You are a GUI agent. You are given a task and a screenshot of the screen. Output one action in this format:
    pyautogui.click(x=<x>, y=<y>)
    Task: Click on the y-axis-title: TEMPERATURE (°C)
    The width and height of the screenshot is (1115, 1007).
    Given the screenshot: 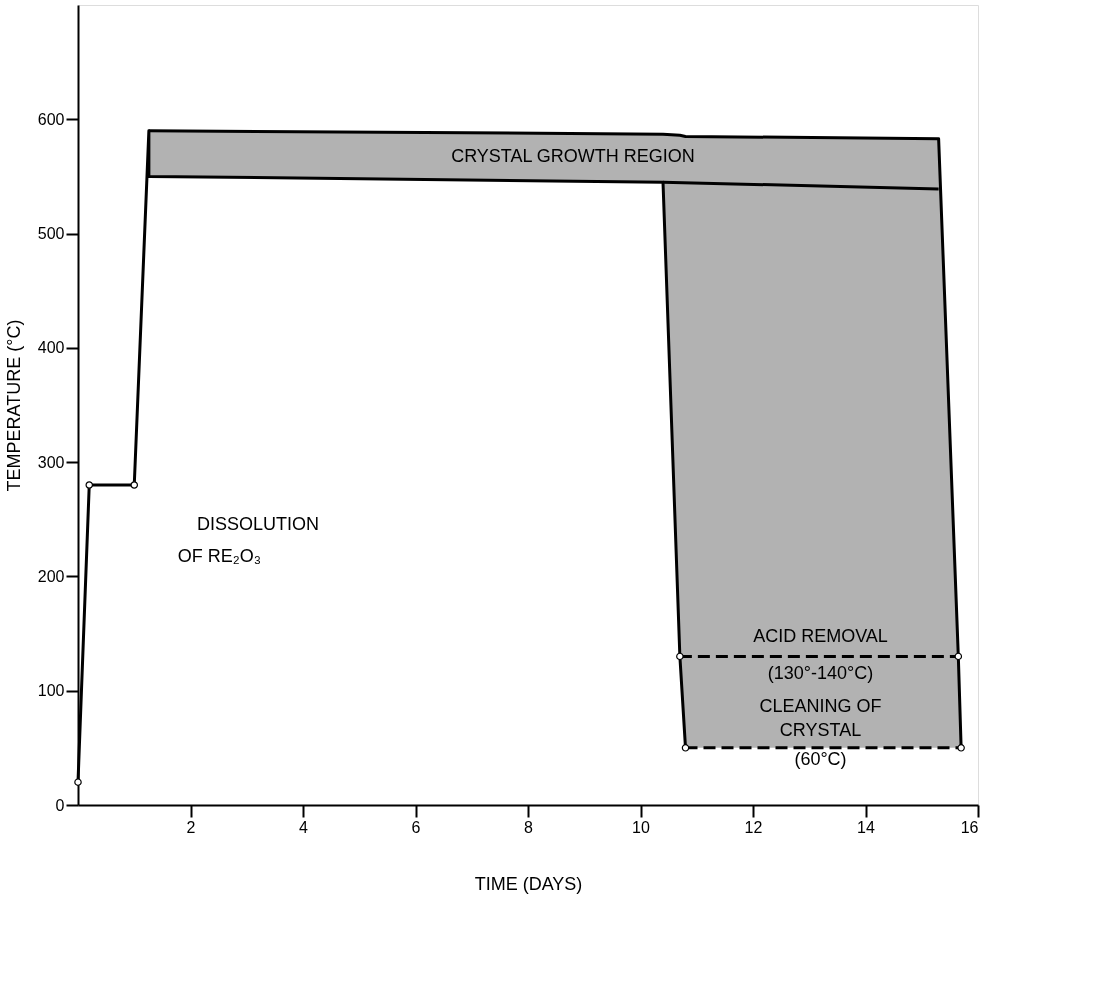 What is the action you would take?
    pyautogui.click(x=13, y=405)
    